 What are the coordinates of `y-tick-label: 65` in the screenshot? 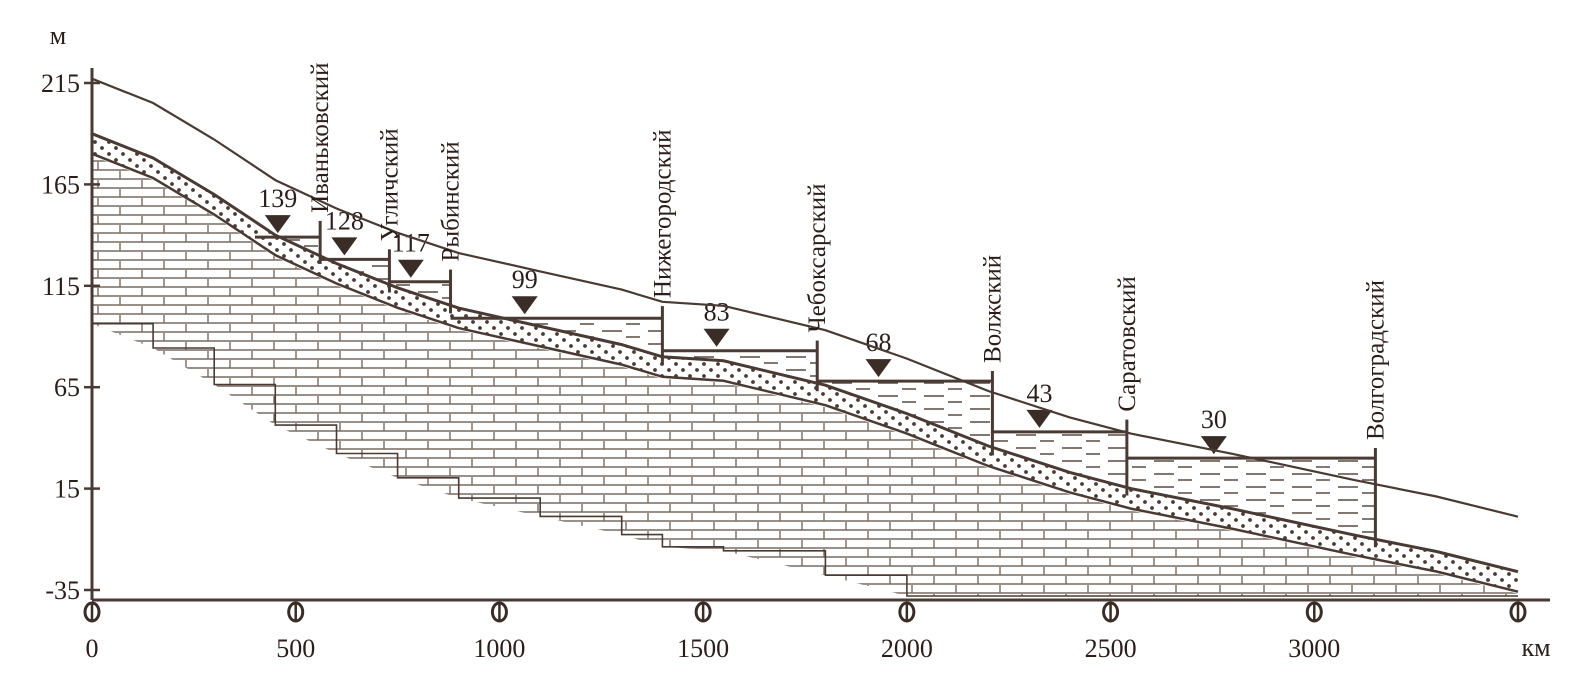 It's located at (67, 387).